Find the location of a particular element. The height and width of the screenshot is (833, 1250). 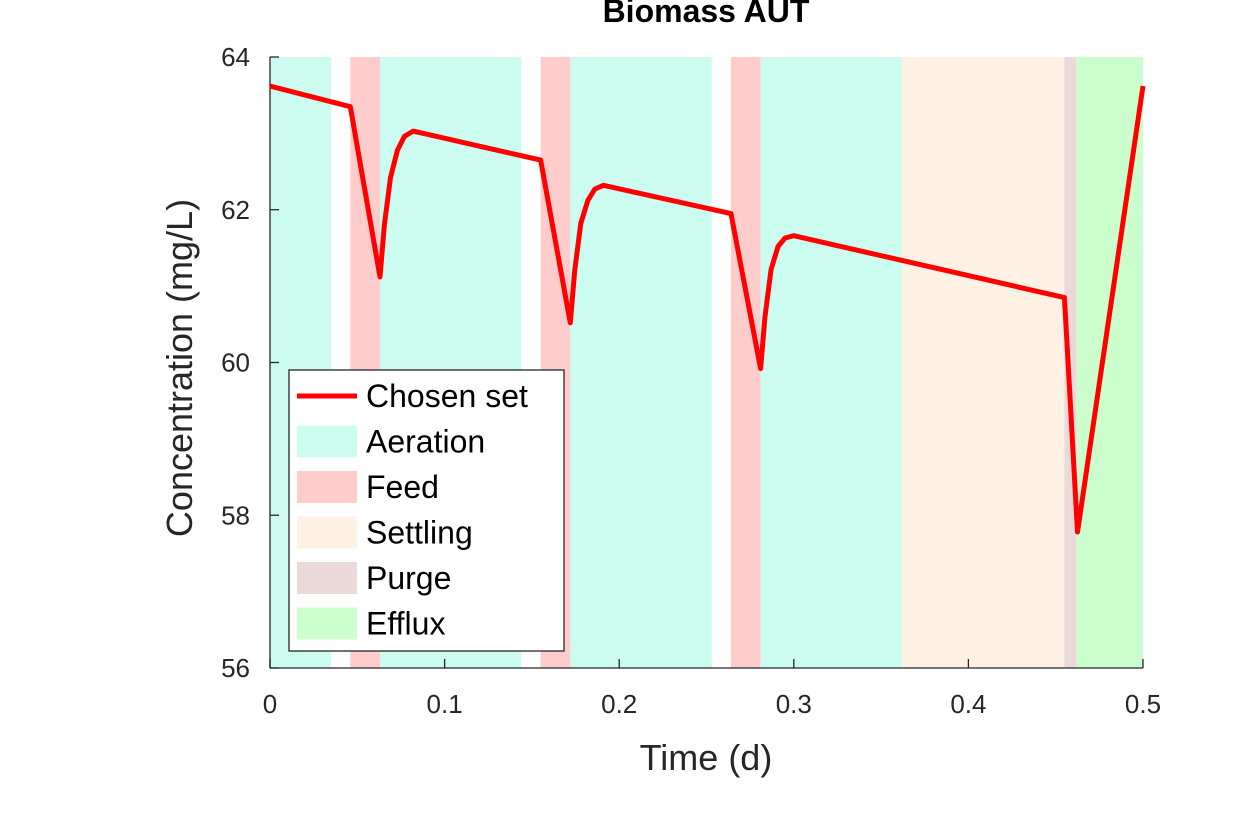

legend-label-aeration: Aeration is located at coordinates (425, 442).